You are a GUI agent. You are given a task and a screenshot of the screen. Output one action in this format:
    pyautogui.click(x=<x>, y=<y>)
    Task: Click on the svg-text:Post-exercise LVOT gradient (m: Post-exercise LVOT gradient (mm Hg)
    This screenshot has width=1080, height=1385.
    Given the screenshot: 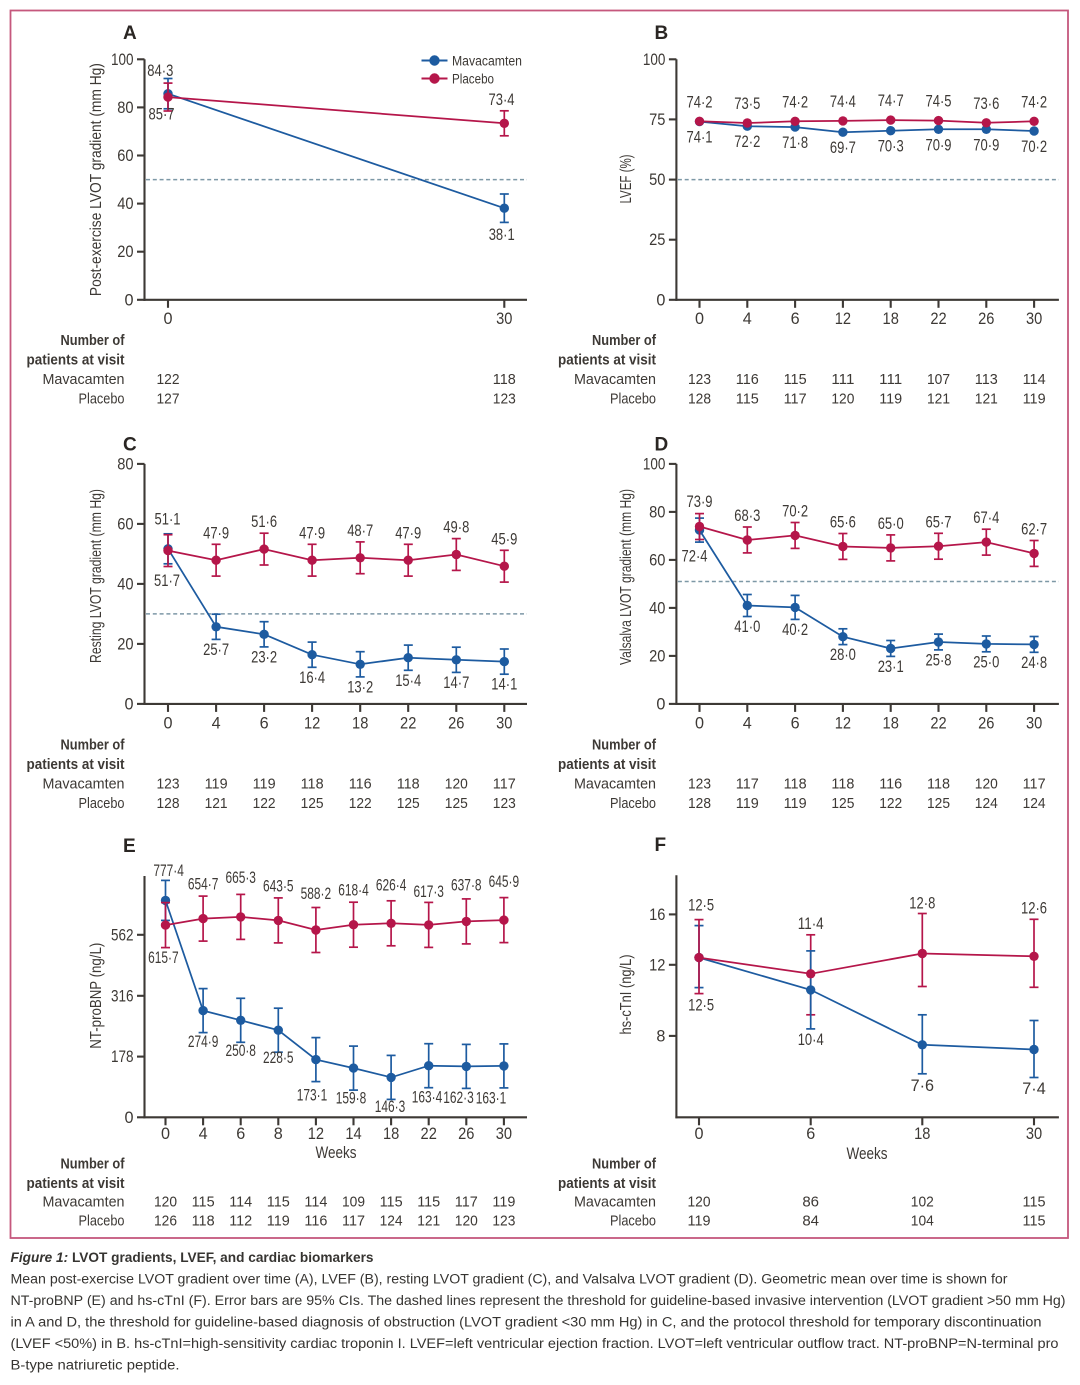 What is the action you would take?
    pyautogui.click(x=96, y=179)
    